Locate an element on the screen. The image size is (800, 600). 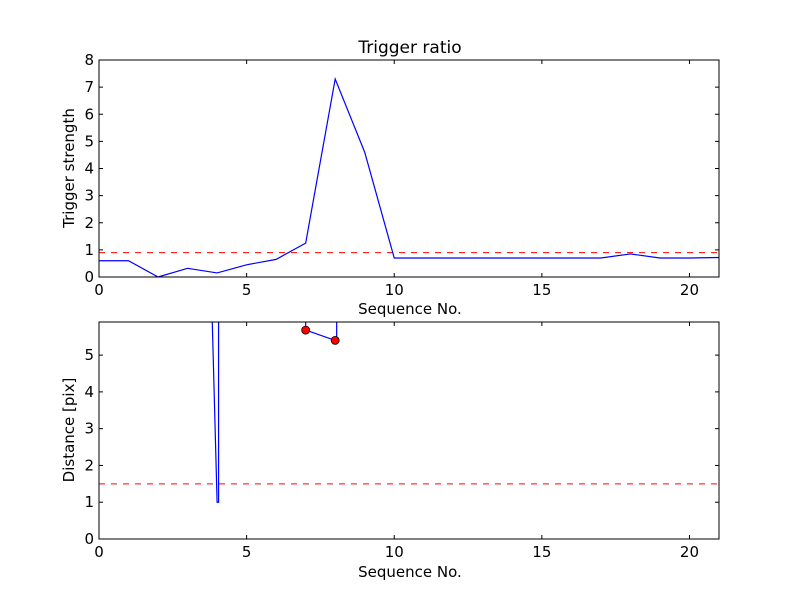
y-tick-label: 7 is located at coordinates (89, 87).